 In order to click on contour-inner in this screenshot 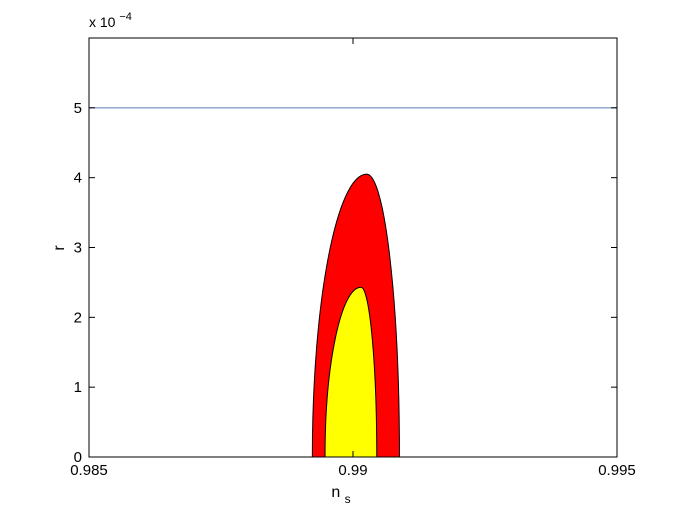, I will do `click(351, 372)`.